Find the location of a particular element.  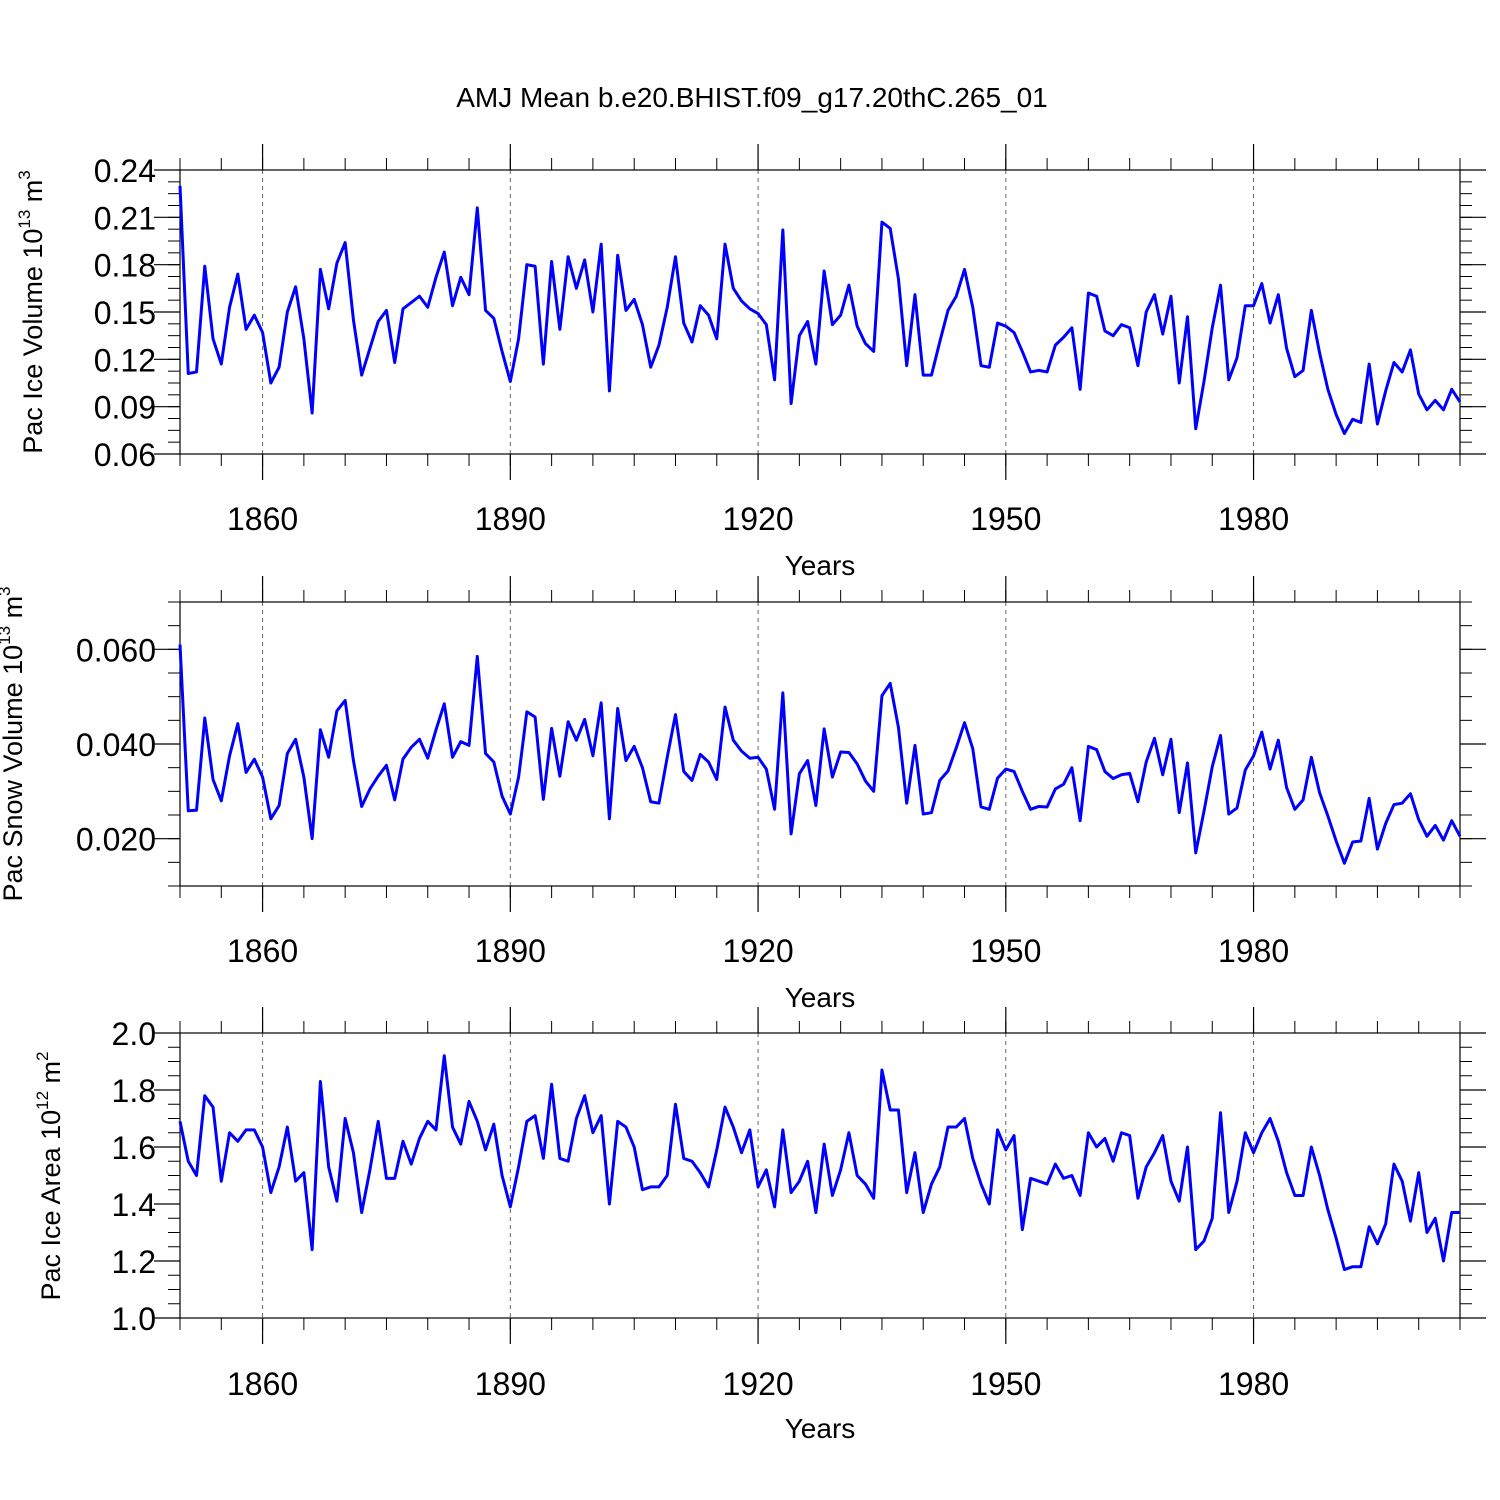

y-tick-label: 0.18 is located at coordinates (125, 266).